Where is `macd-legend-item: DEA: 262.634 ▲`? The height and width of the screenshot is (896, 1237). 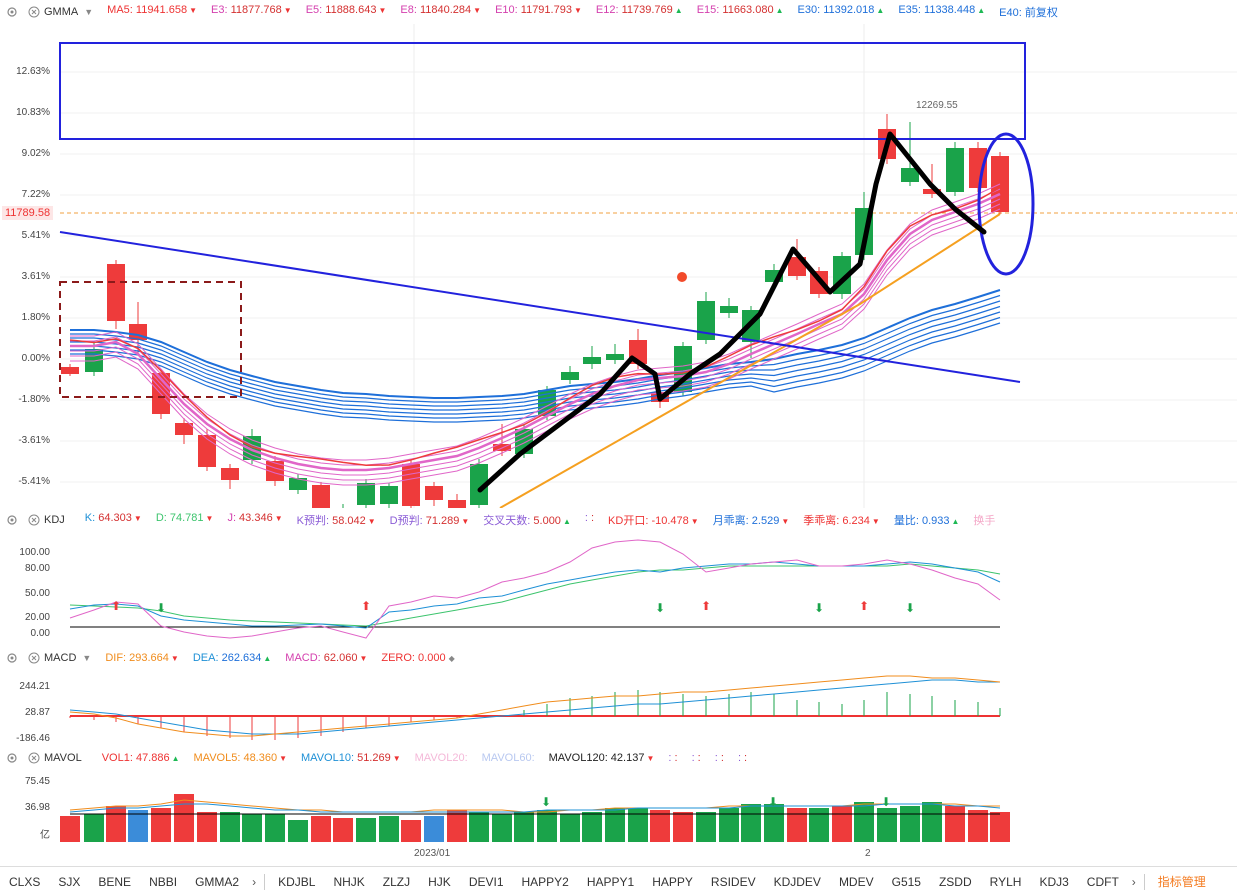
macd-legend-item: DEA: 262.634 ▲ is located at coordinates (232, 658).